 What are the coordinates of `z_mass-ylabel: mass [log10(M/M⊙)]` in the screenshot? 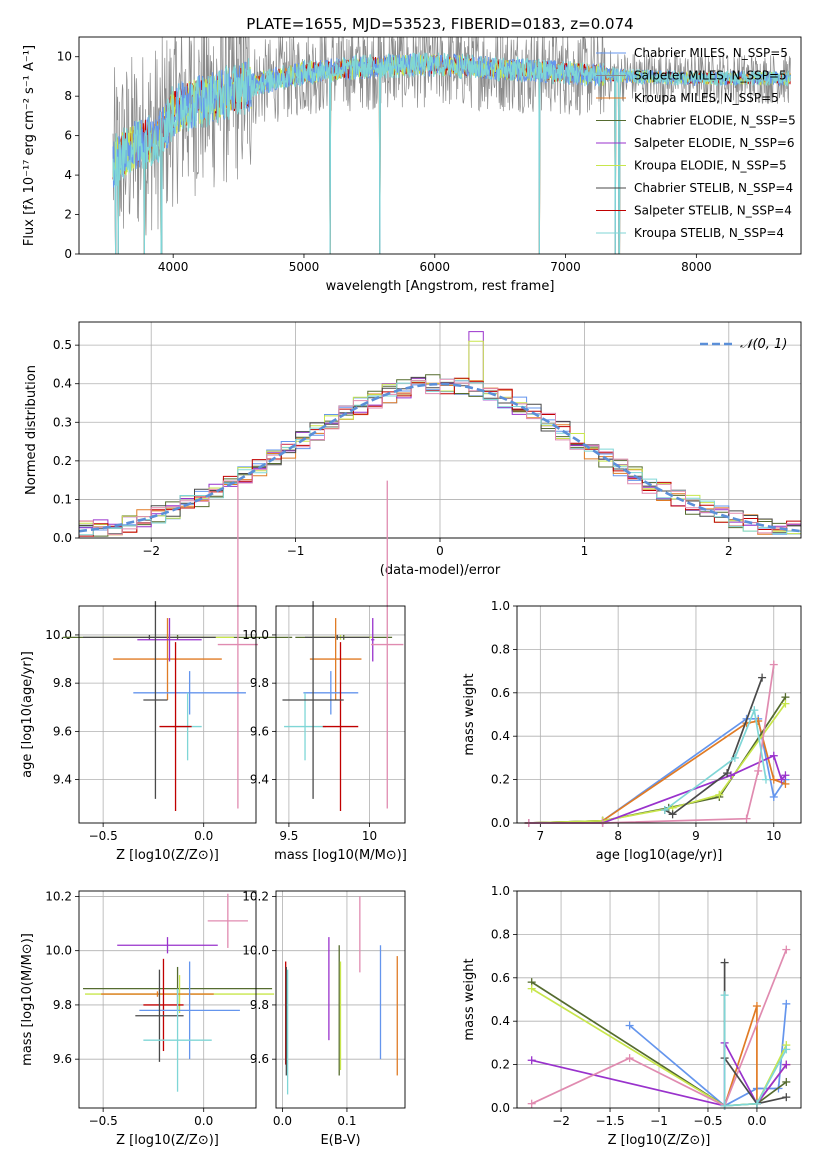 It's located at (27, 999).